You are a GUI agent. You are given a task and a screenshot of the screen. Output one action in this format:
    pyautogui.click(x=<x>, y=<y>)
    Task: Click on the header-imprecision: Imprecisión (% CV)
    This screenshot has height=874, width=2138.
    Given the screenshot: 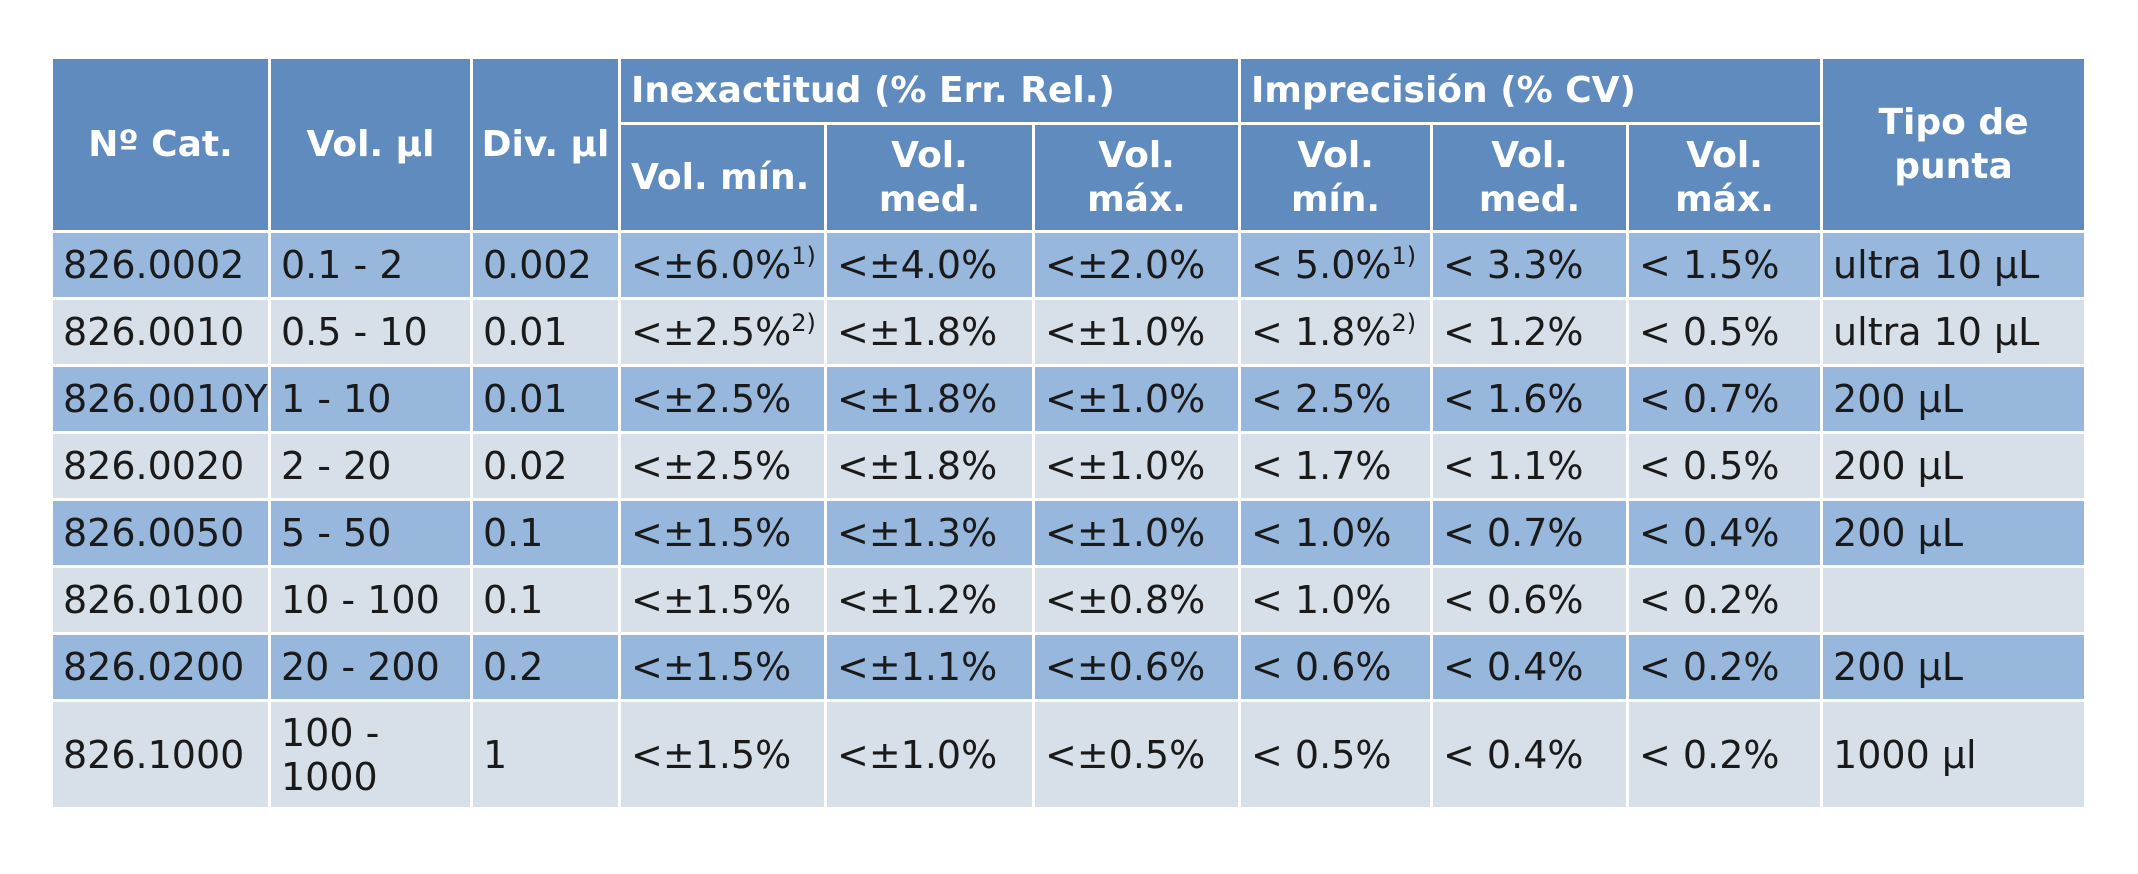 What is the action you would take?
    pyautogui.click(x=1531, y=90)
    